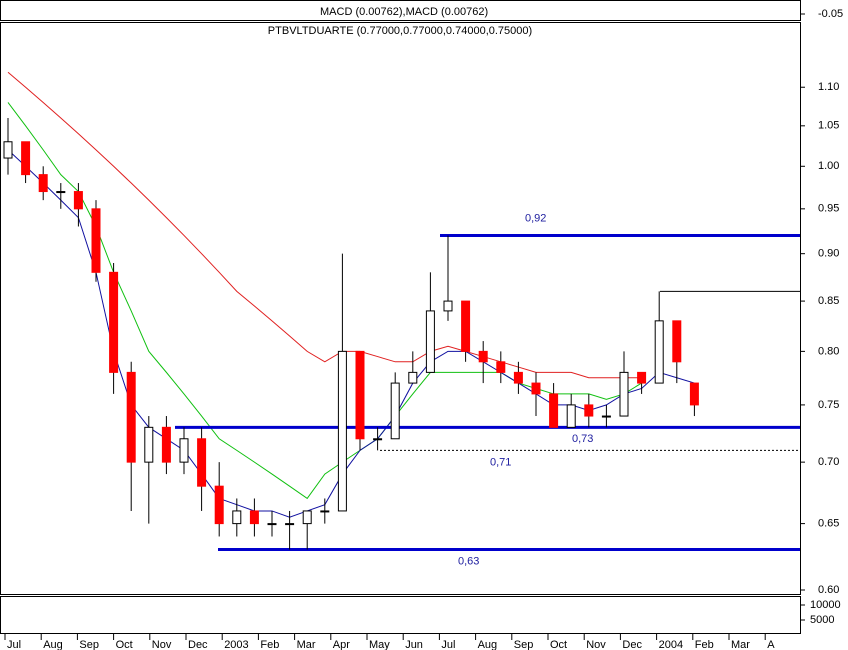 The width and height of the screenshot is (848, 650). I want to click on x-tick-label: Apr, so click(341, 644).